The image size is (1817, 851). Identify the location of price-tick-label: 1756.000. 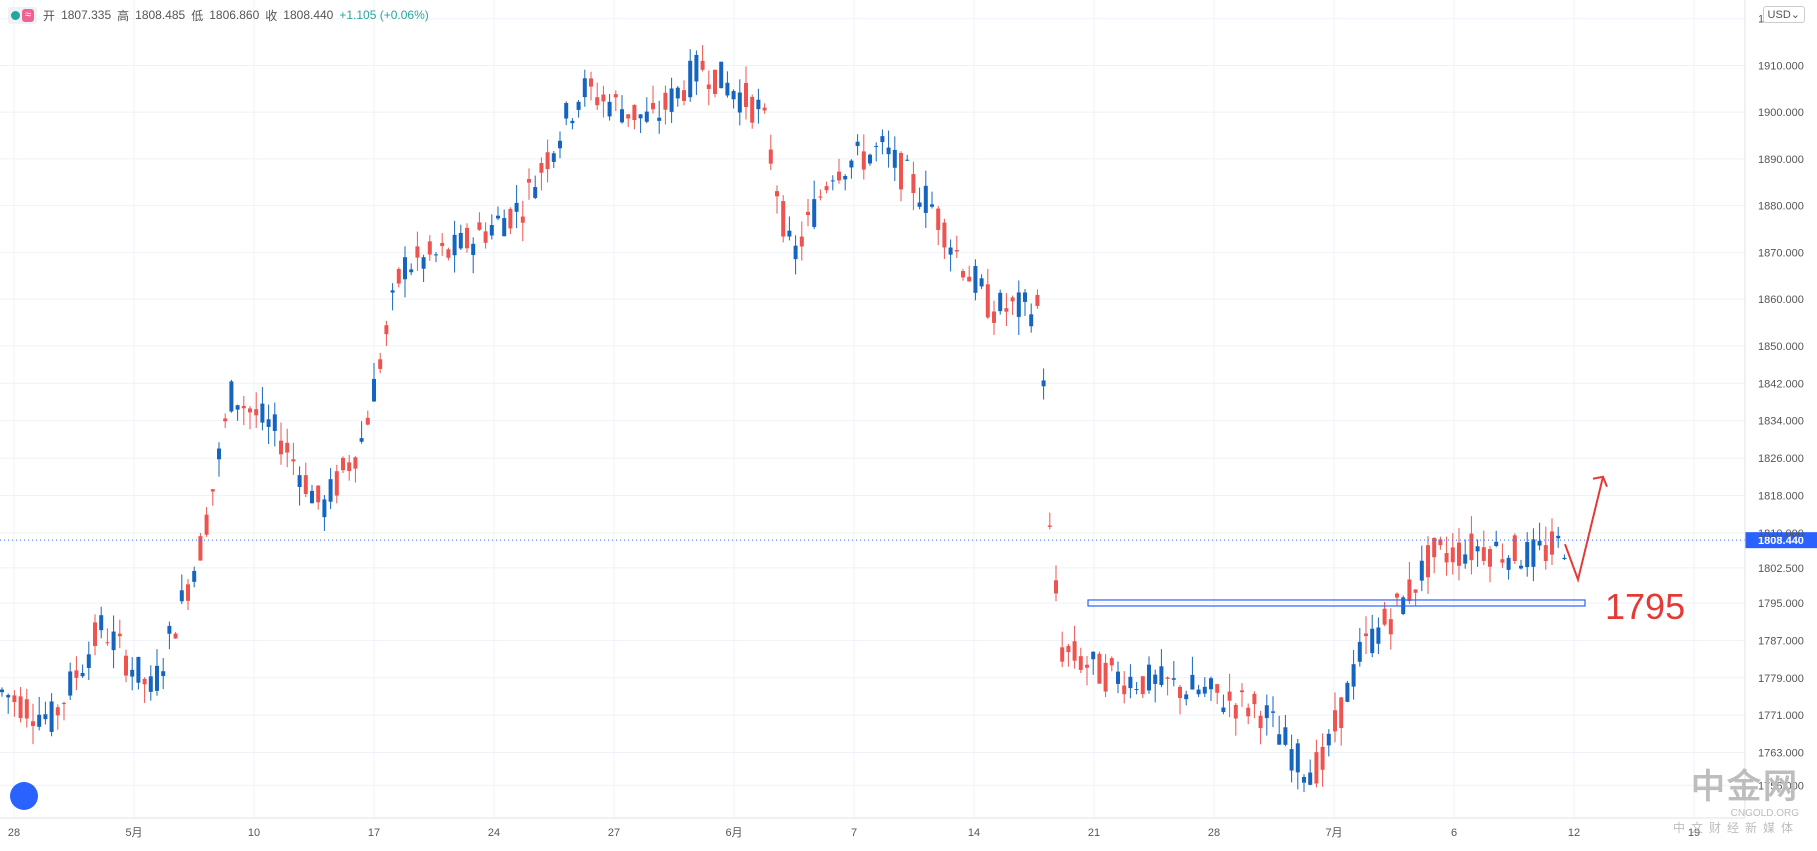
(1781, 786).